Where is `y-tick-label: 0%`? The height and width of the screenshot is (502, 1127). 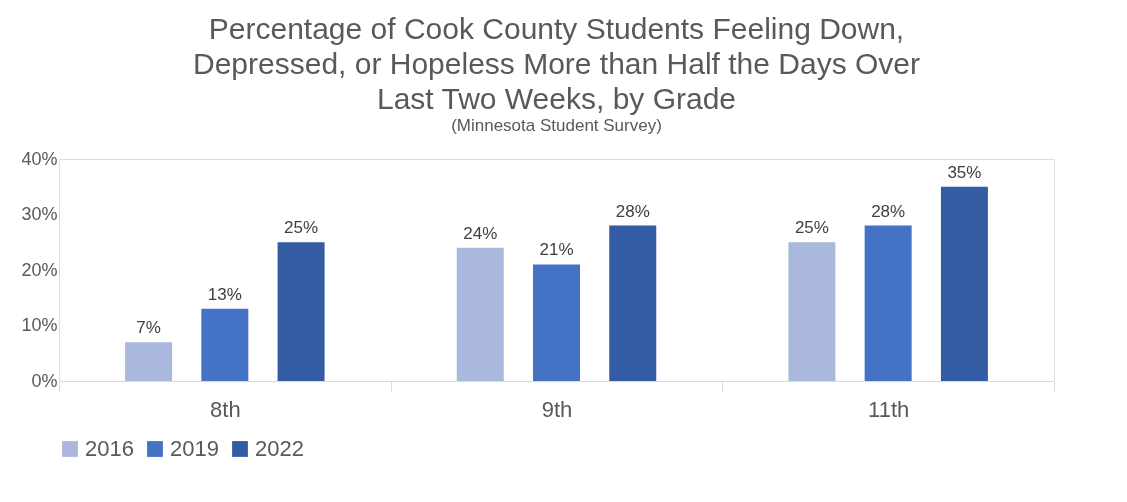 y-tick-label: 0% is located at coordinates (44, 380).